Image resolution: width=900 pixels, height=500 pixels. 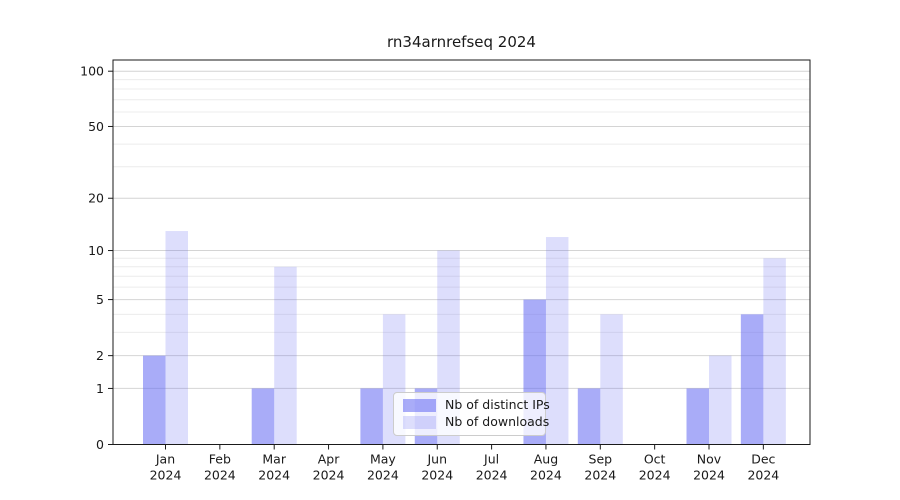 I want to click on legend: Nb of distinct IPs Nb of downloads, so click(x=471, y=414).